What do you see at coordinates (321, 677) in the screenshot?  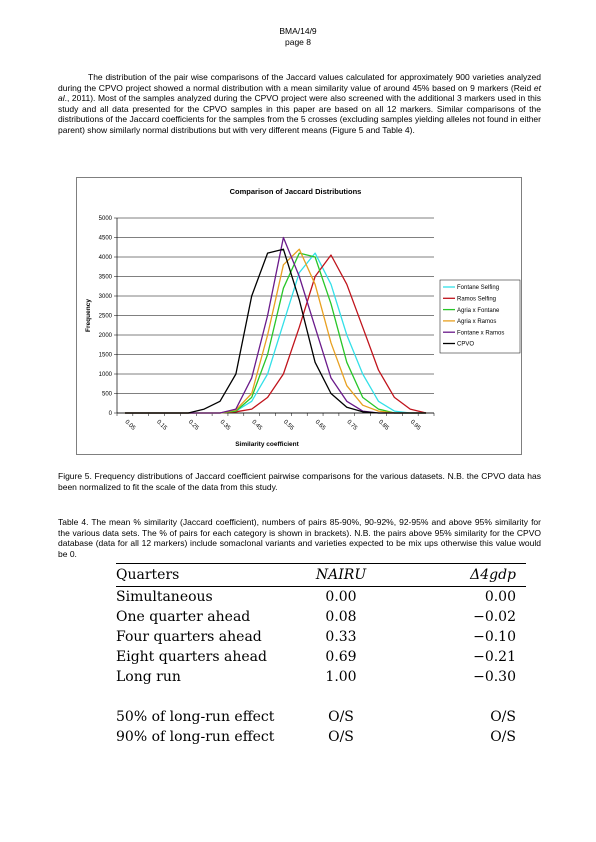 I see `table-row: Long run 1.00 −0.30` at bounding box center [321, 677].